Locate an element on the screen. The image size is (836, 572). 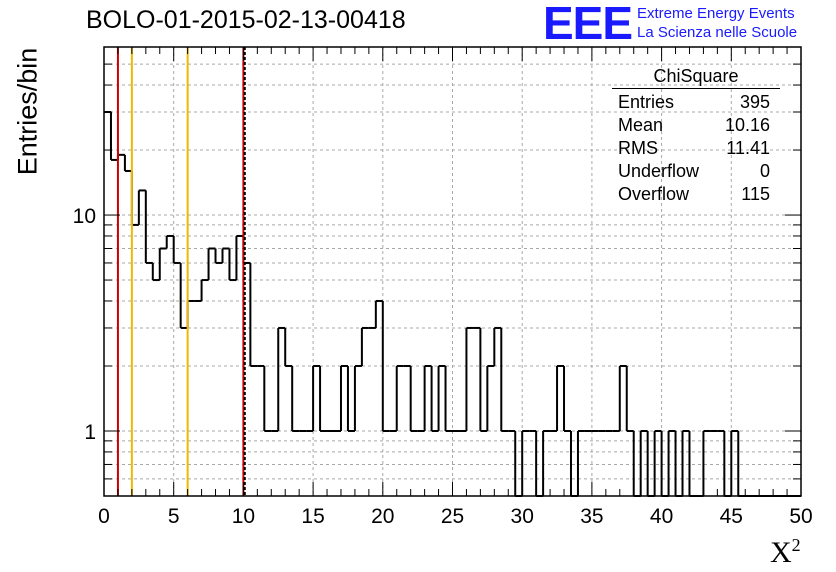
x-tick-label: 20 is located at coordinates (382, 516).